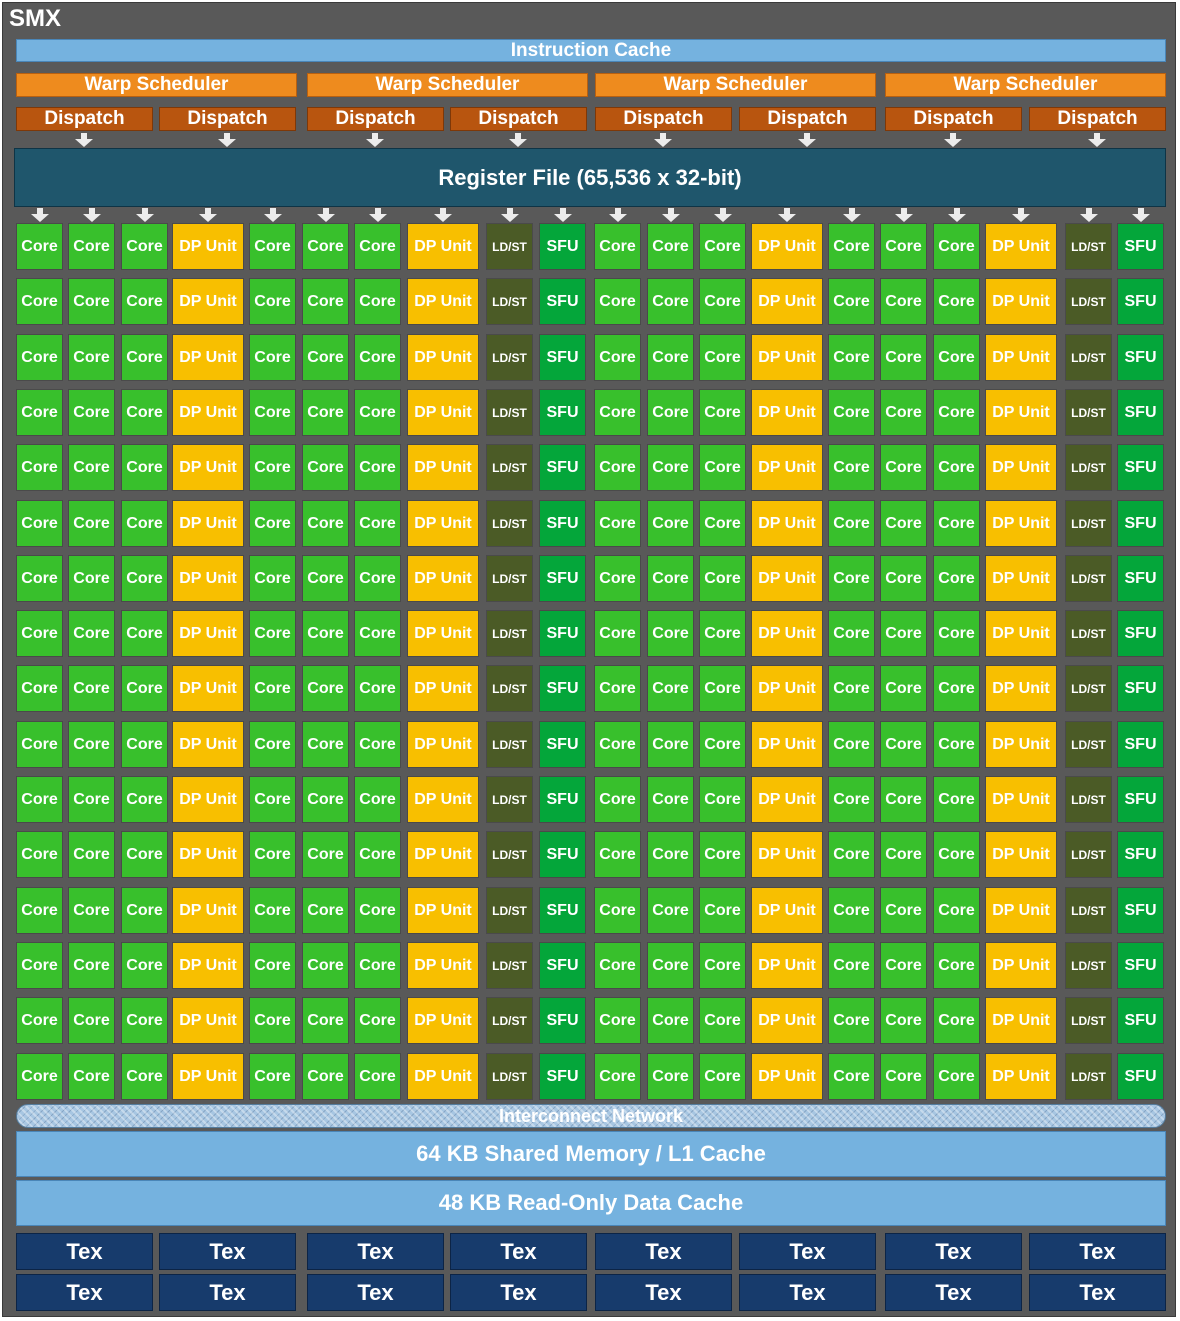  What do you see at coordinates (1025, 85) in the screenshot?
I see `warp-scheduler: Warp Scheduler` at bounding box center [1025, 85].